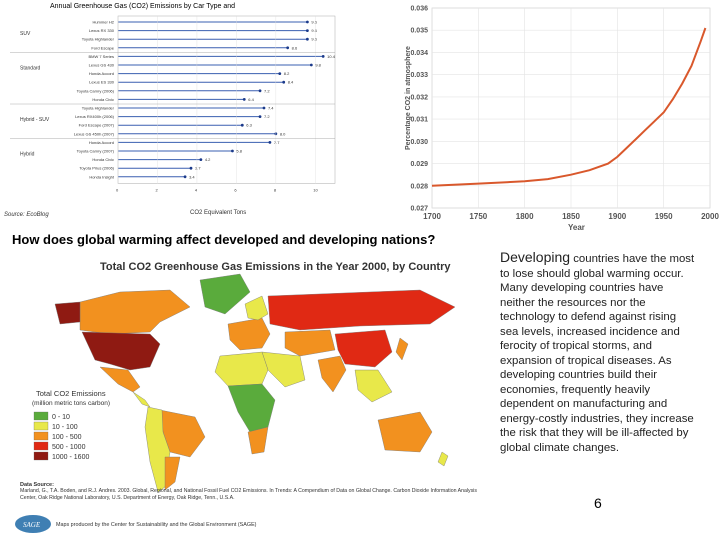 This screenshot has height=545, width=720. I want to click on car-axis-group: 0 2 4 6 8 10 SUV Standard Hybrid - SUV Hybrid, so click(173, 103).